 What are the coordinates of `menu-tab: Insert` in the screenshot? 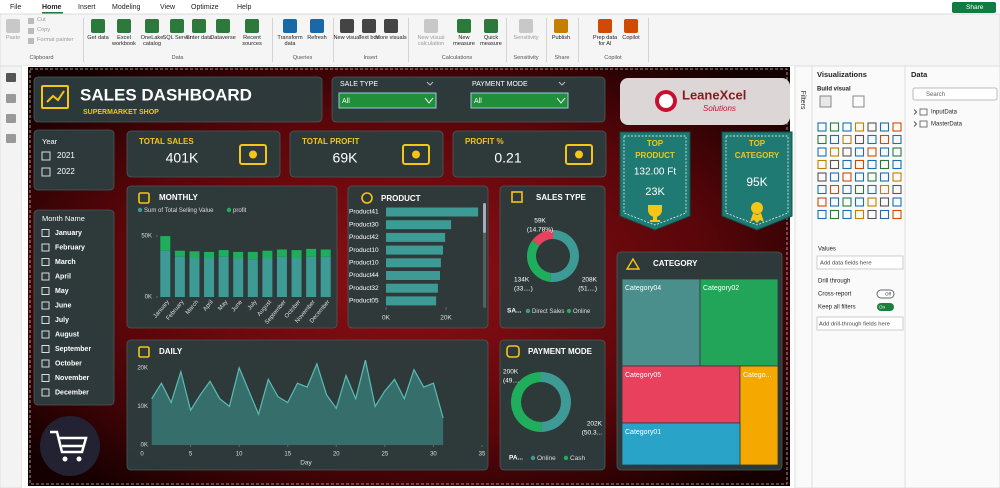 It's located at (87, 7).